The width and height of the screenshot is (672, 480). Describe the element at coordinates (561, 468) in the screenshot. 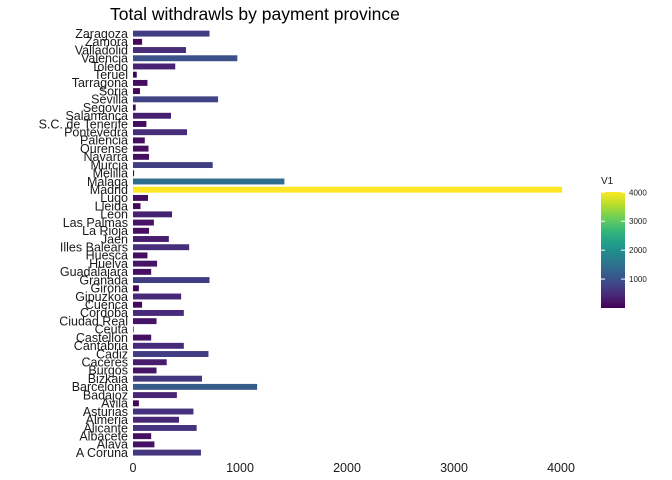

I see `x-tick-label: 4000` at that location.